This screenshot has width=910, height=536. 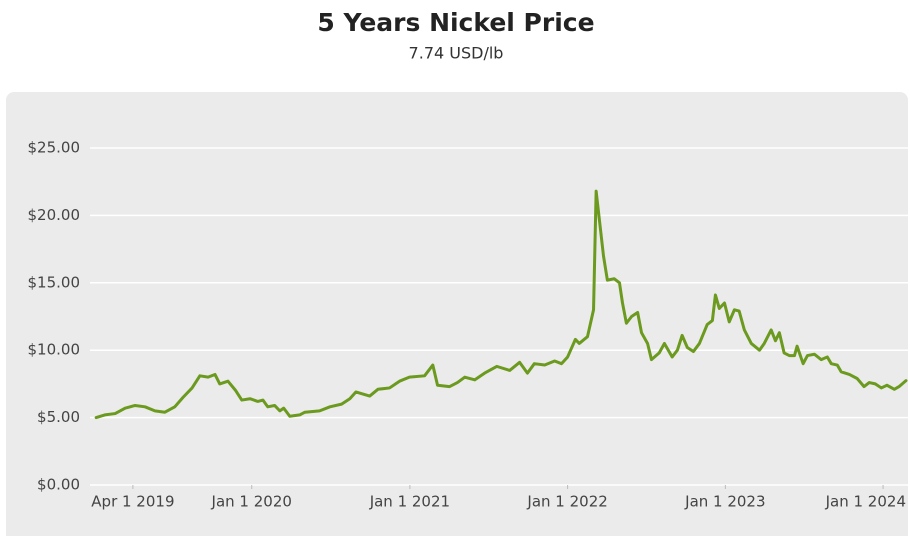 What do you see at coordinates (409, 502) in the screenshot?
I see `x-tick-label: Jan 1 2021` at bounding box center [409, 502].